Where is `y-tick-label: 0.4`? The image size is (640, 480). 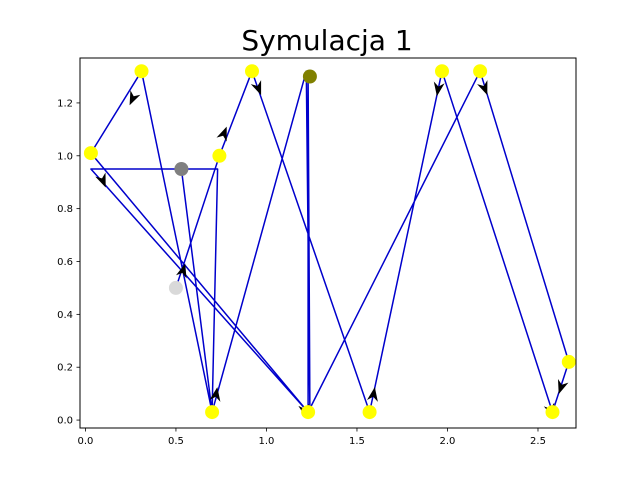 y-tick-label: 0.4 is located at coordinates (65, 315).